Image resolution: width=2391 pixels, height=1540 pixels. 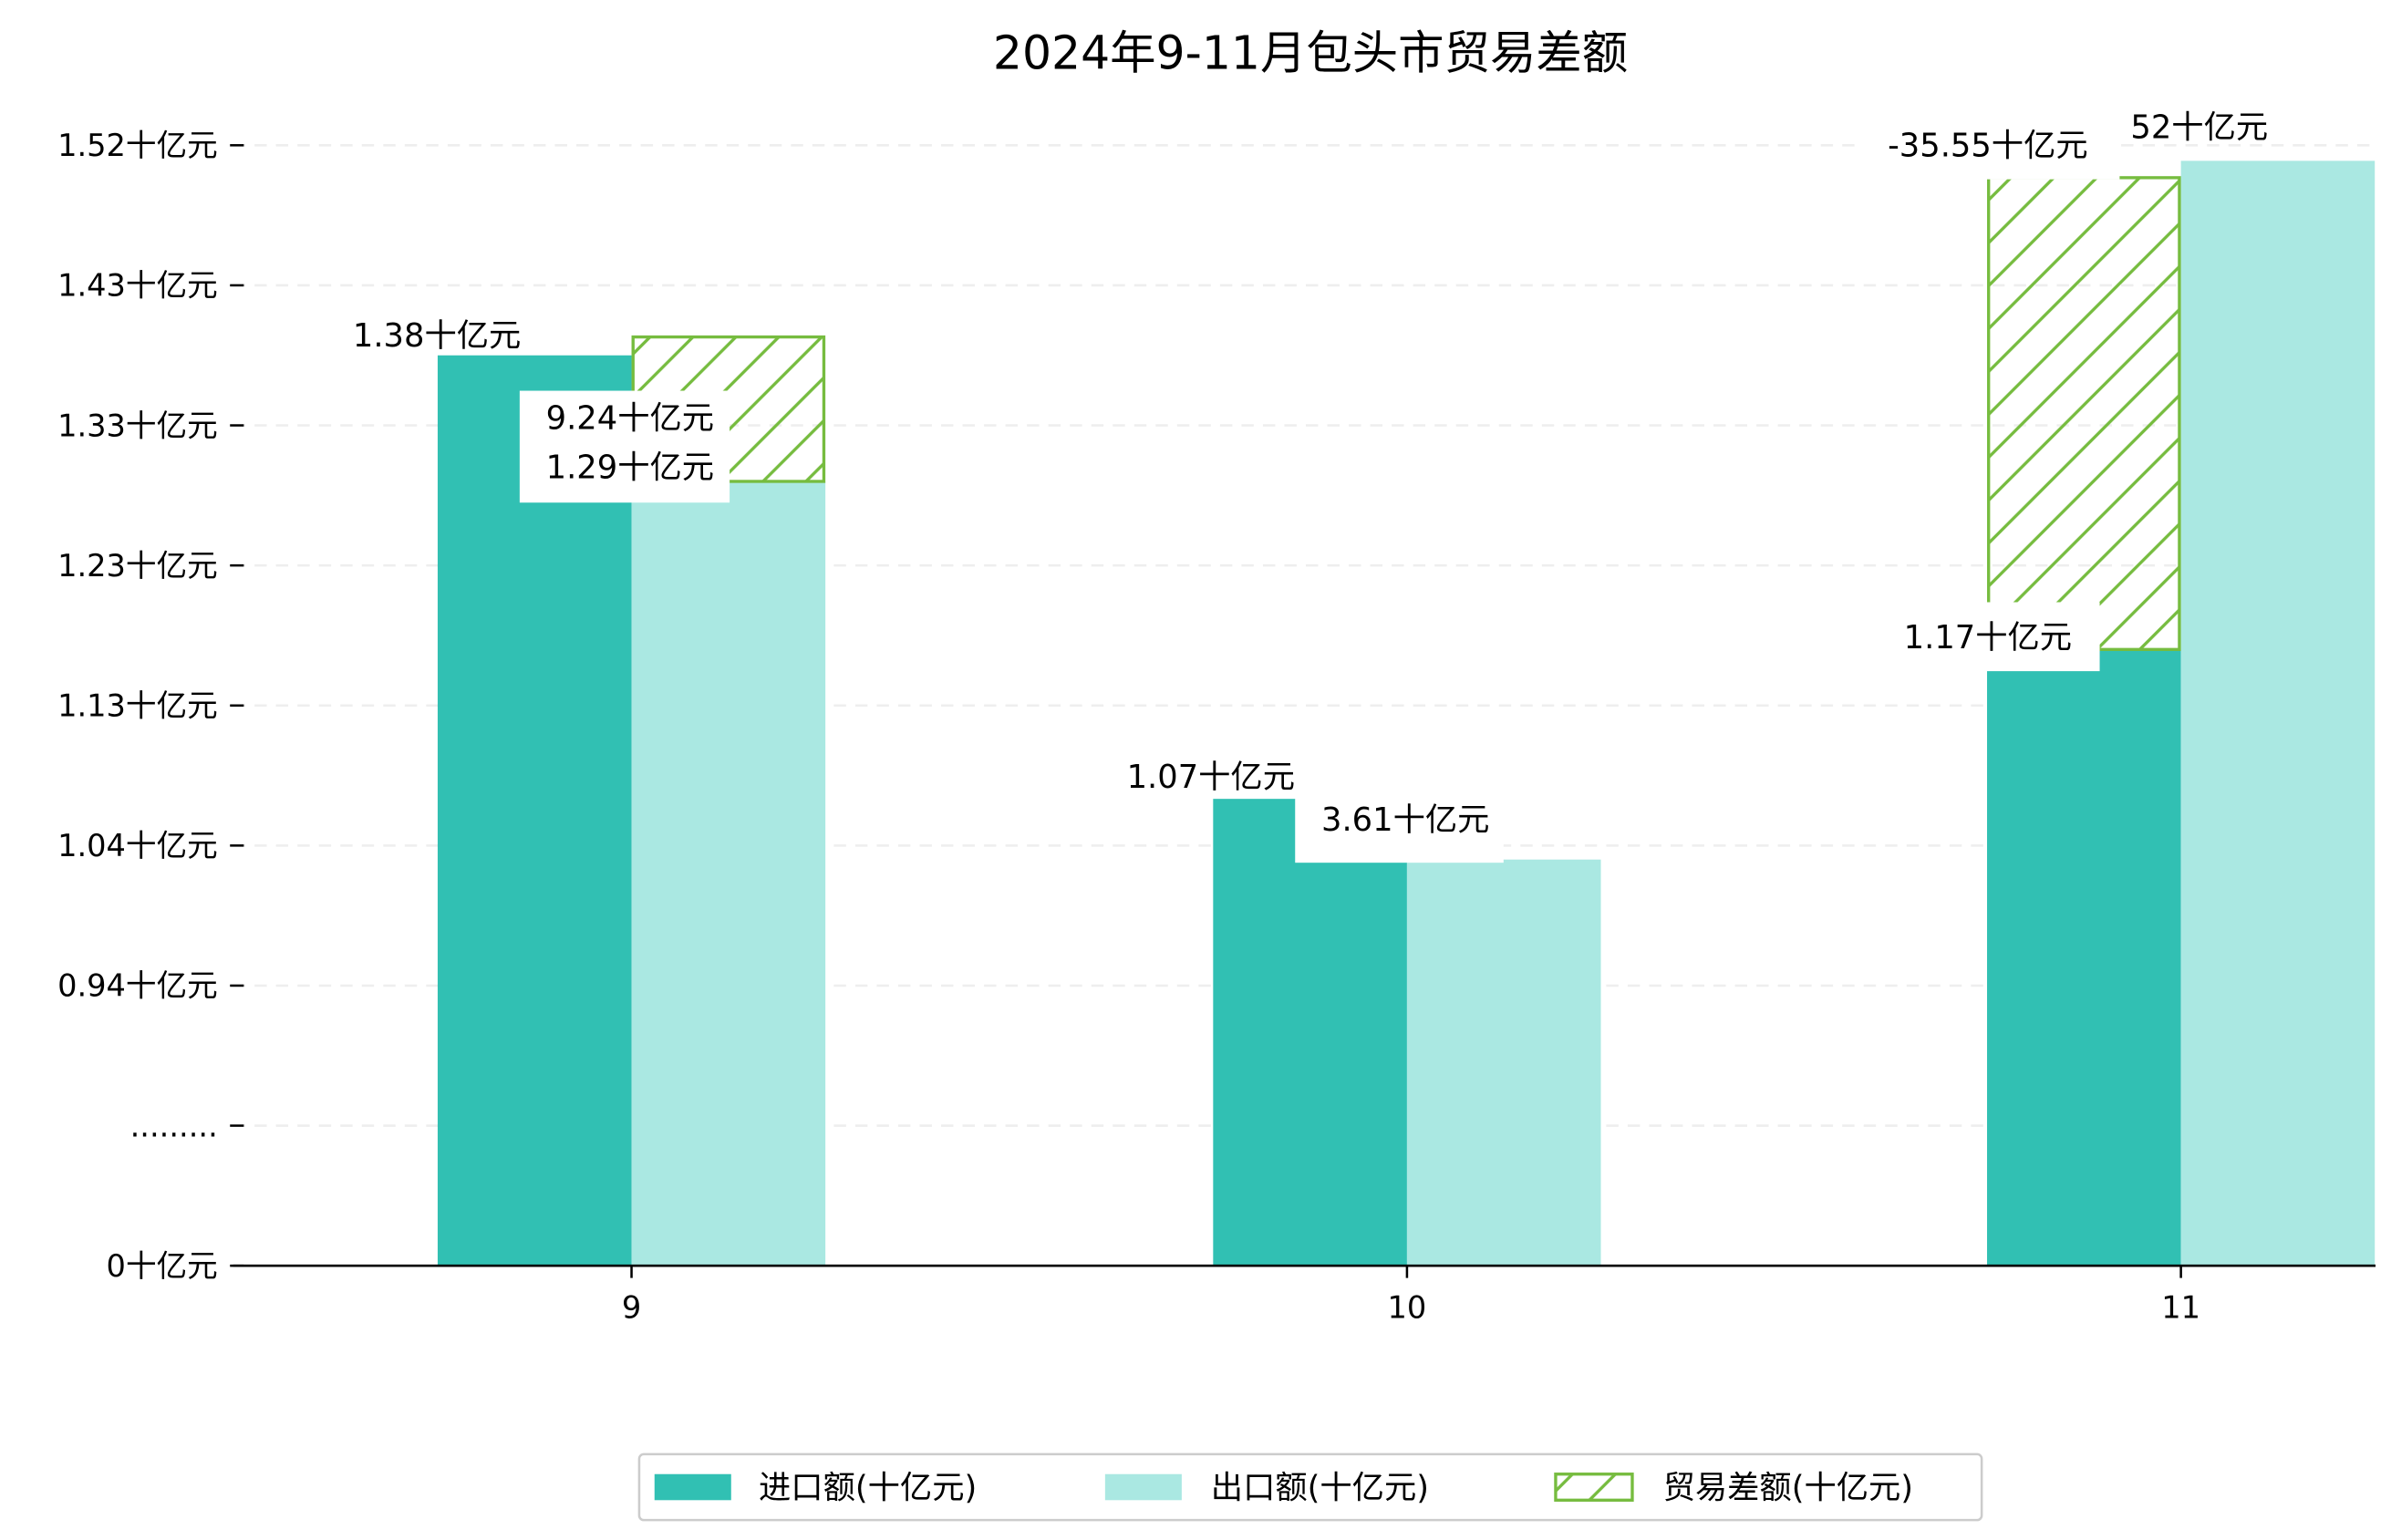 What do you see at coordinates (1408, 1307) in the screenshot?
I see `x-tick-label: 10` at bounding box center [1408, 1307].